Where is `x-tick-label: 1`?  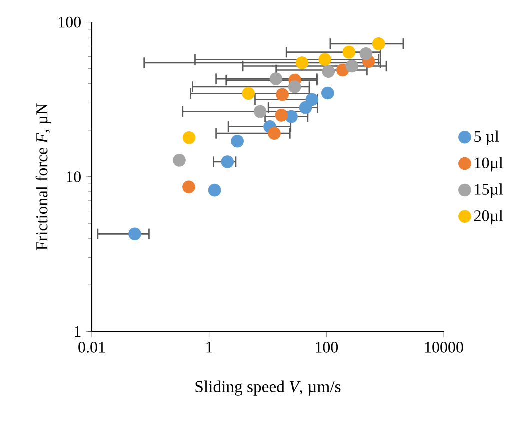
x-tick-label: 1 is located at coordinates (209, 347).